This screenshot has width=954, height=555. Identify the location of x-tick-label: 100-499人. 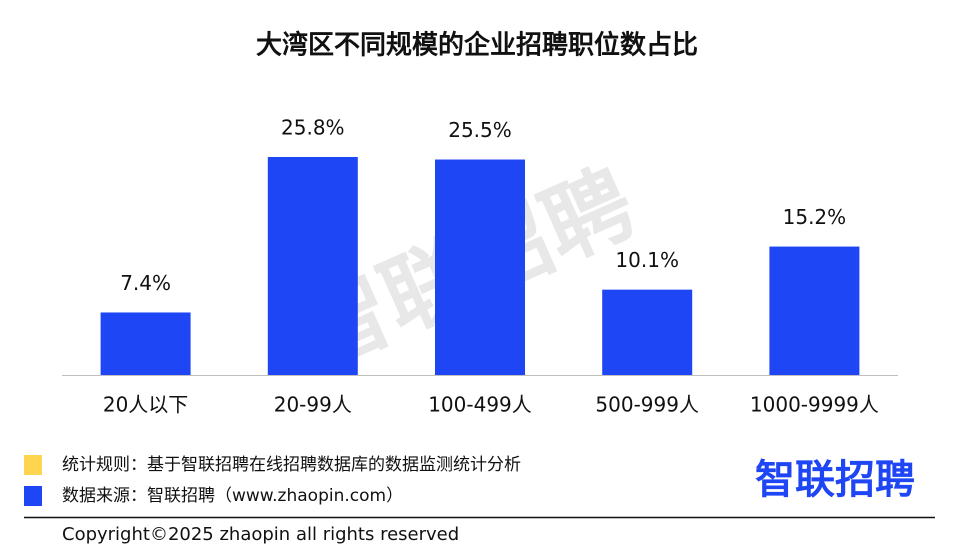
(480, 405).